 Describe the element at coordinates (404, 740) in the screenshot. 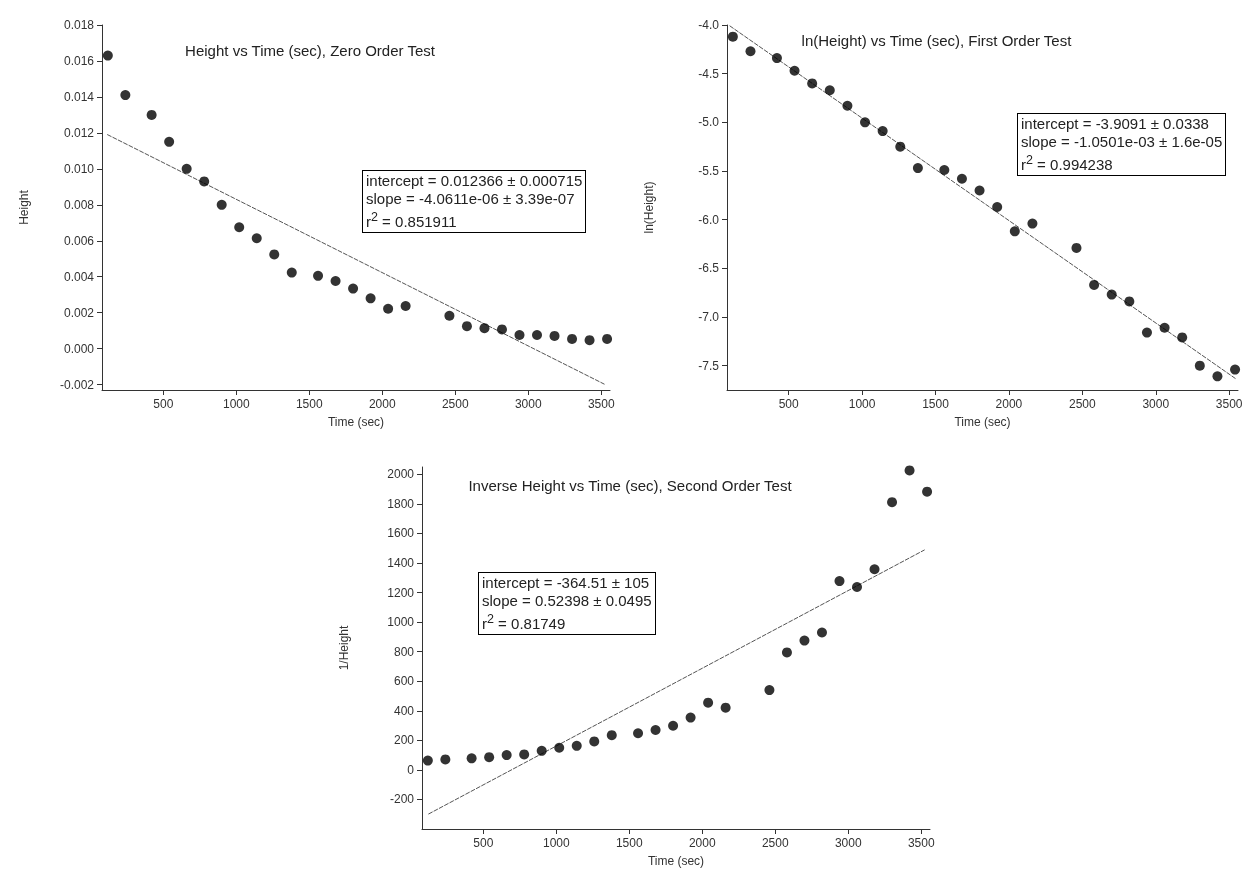

I see `y-tick-label: 200` at that location.